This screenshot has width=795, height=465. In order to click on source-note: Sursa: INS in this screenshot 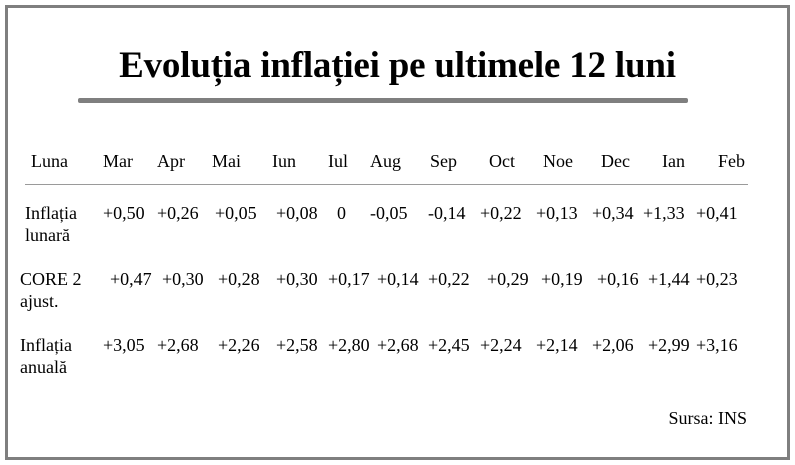, I will do `click(707, 418)`.